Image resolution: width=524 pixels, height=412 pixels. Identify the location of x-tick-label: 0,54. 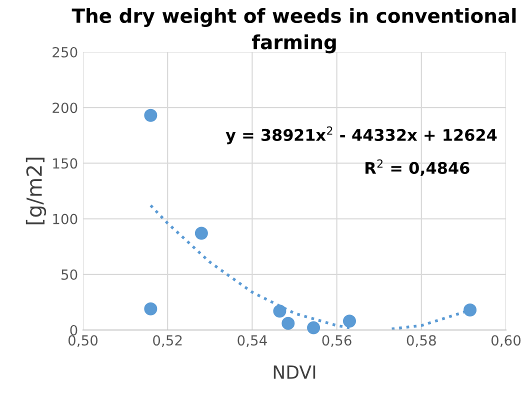
(252, 341).